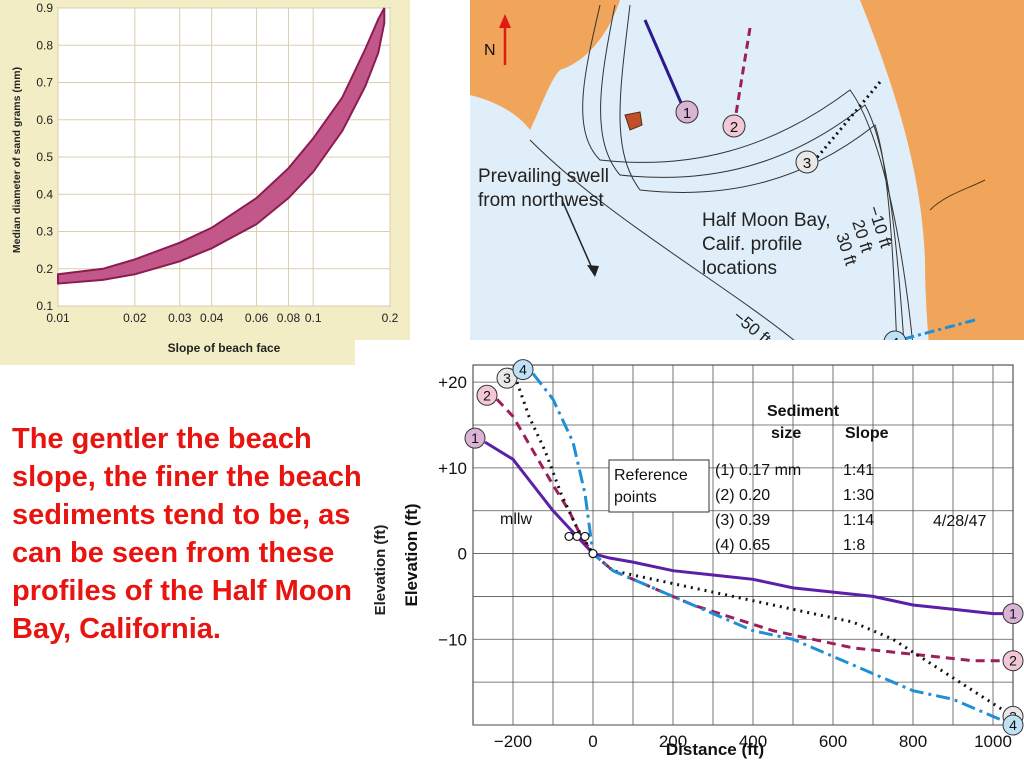  What do you see at coordinates (854, 545) in the screenshot?
I see `legend-slope-4: 1:8` at bounding box center [854, 545].